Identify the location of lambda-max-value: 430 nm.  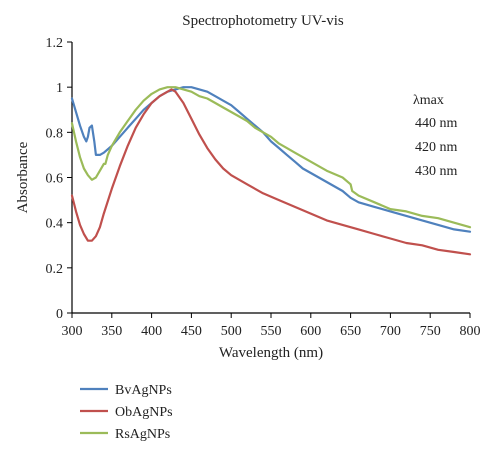
(436, 171).